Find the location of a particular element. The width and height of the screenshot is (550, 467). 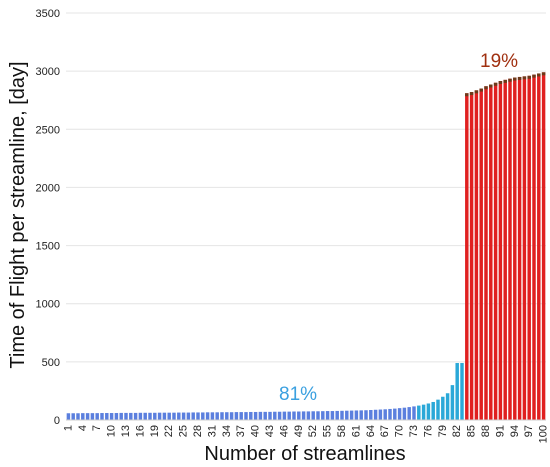

x-tick-label: 25 is located at coordinates (184, 431).